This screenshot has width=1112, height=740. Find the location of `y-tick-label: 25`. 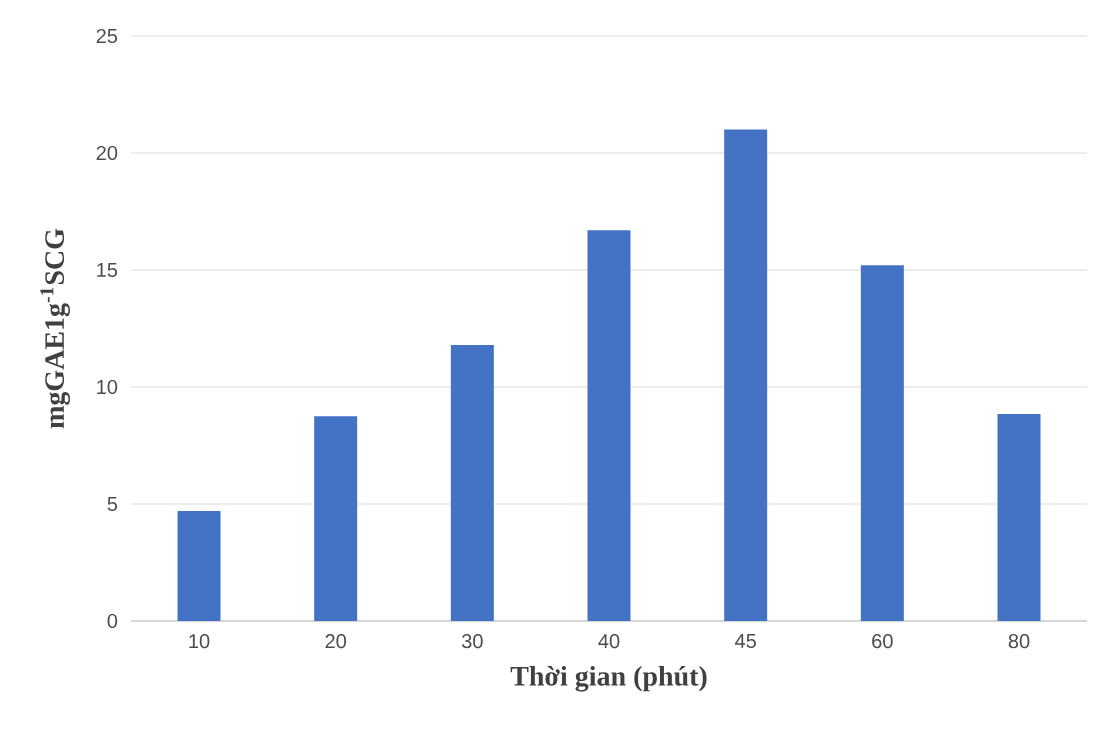

y-tick-label: 25 is located at coordinates (107, 36).